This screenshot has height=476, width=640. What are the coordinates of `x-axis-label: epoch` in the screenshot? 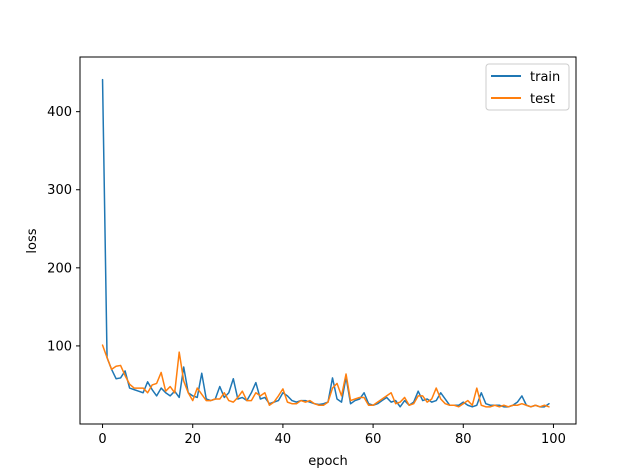 It's located at (328, 461).